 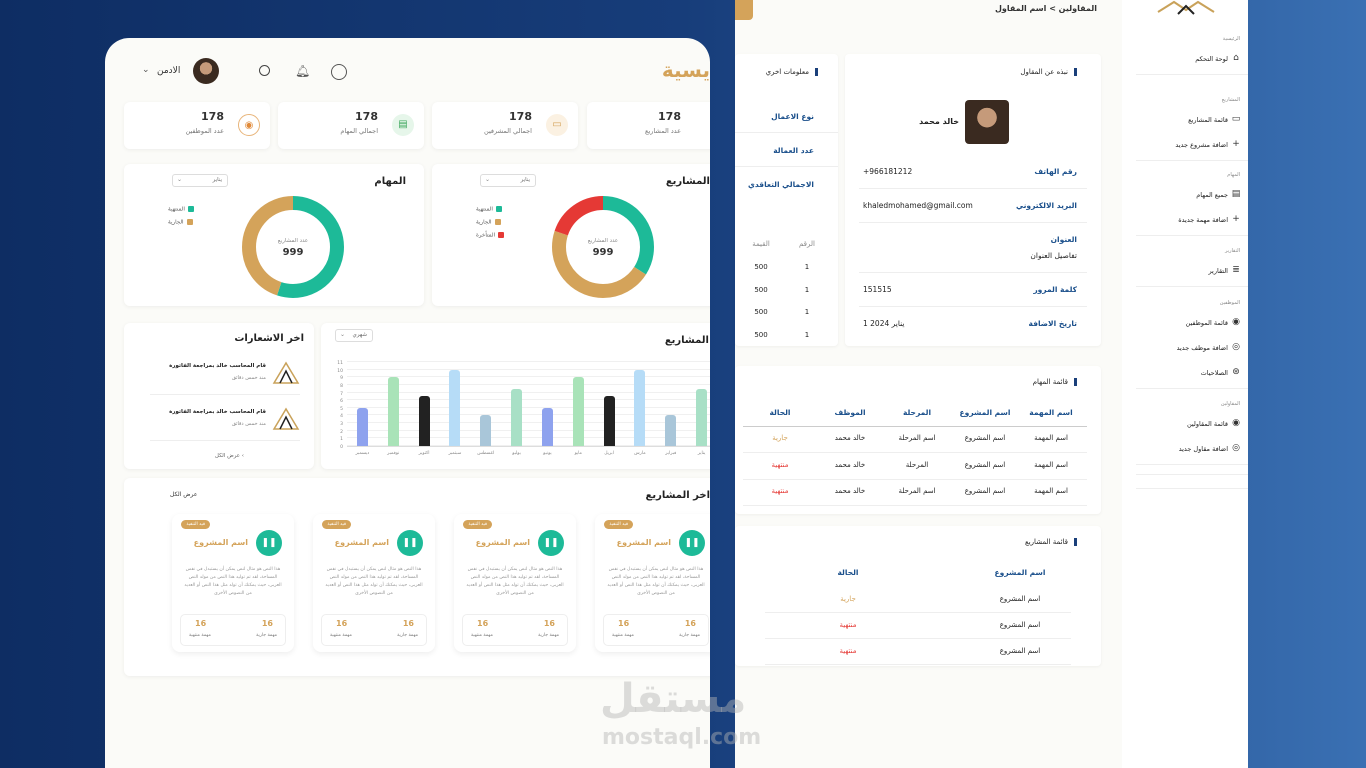 What do you see at coordinates (424, 453) in the screenshot?
I see `x-tick-label: اكتوبر` at bounding box center [424, 453].